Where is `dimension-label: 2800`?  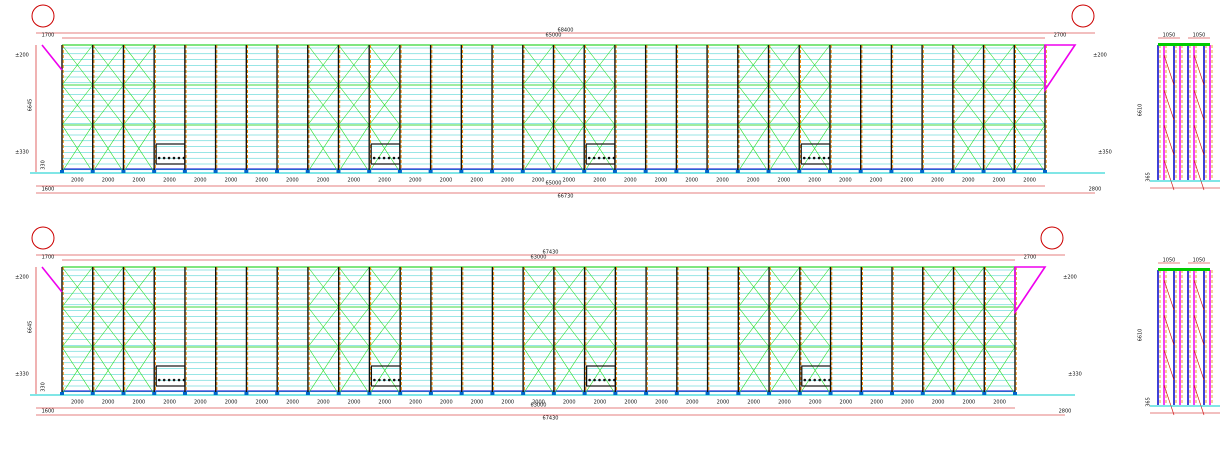 dimension-label: 2800 is located at coordinates (1095, 190).